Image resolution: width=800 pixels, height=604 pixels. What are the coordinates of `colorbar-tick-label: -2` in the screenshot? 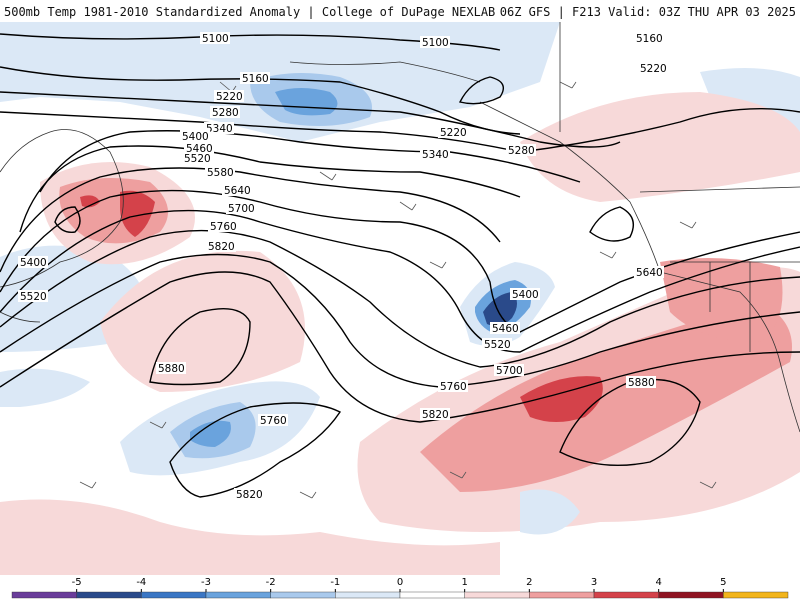 It's located at (271, 582).